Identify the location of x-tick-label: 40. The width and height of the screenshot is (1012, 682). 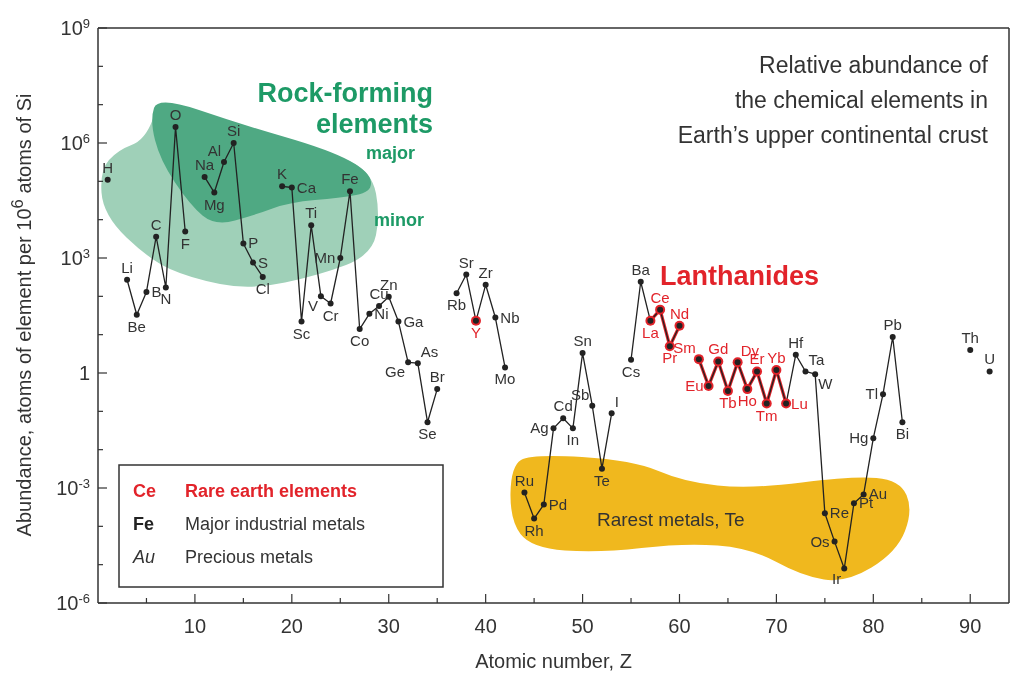
(485, 626).